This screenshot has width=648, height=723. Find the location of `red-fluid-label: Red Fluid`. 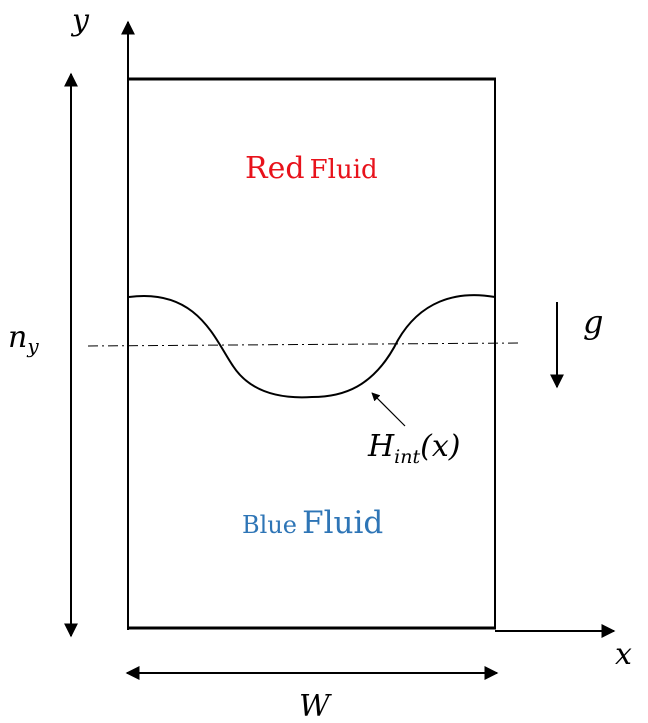

red-fluid-label: Red Fluid is located at coordinates (311, 169).